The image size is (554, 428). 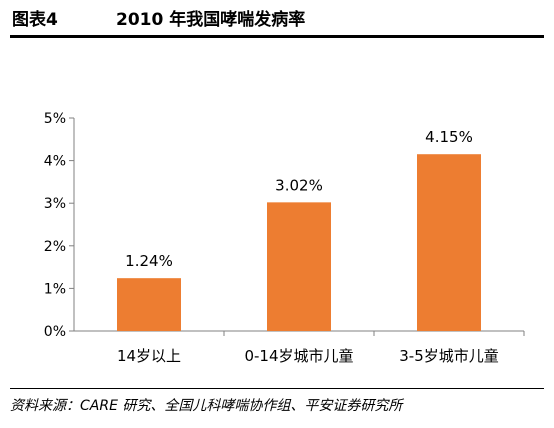 I want to click on data-label: 3.02%, so click(x=299, y=185).